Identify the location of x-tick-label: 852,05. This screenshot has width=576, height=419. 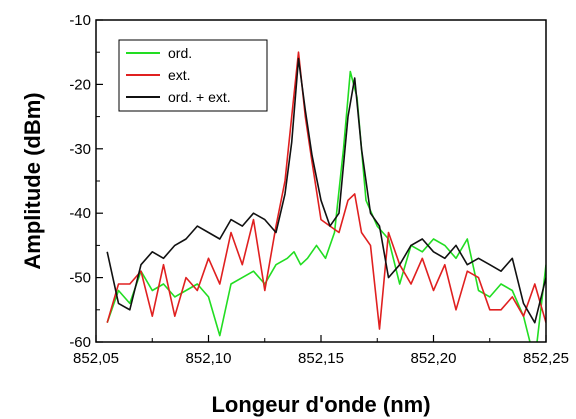
(96, 358).